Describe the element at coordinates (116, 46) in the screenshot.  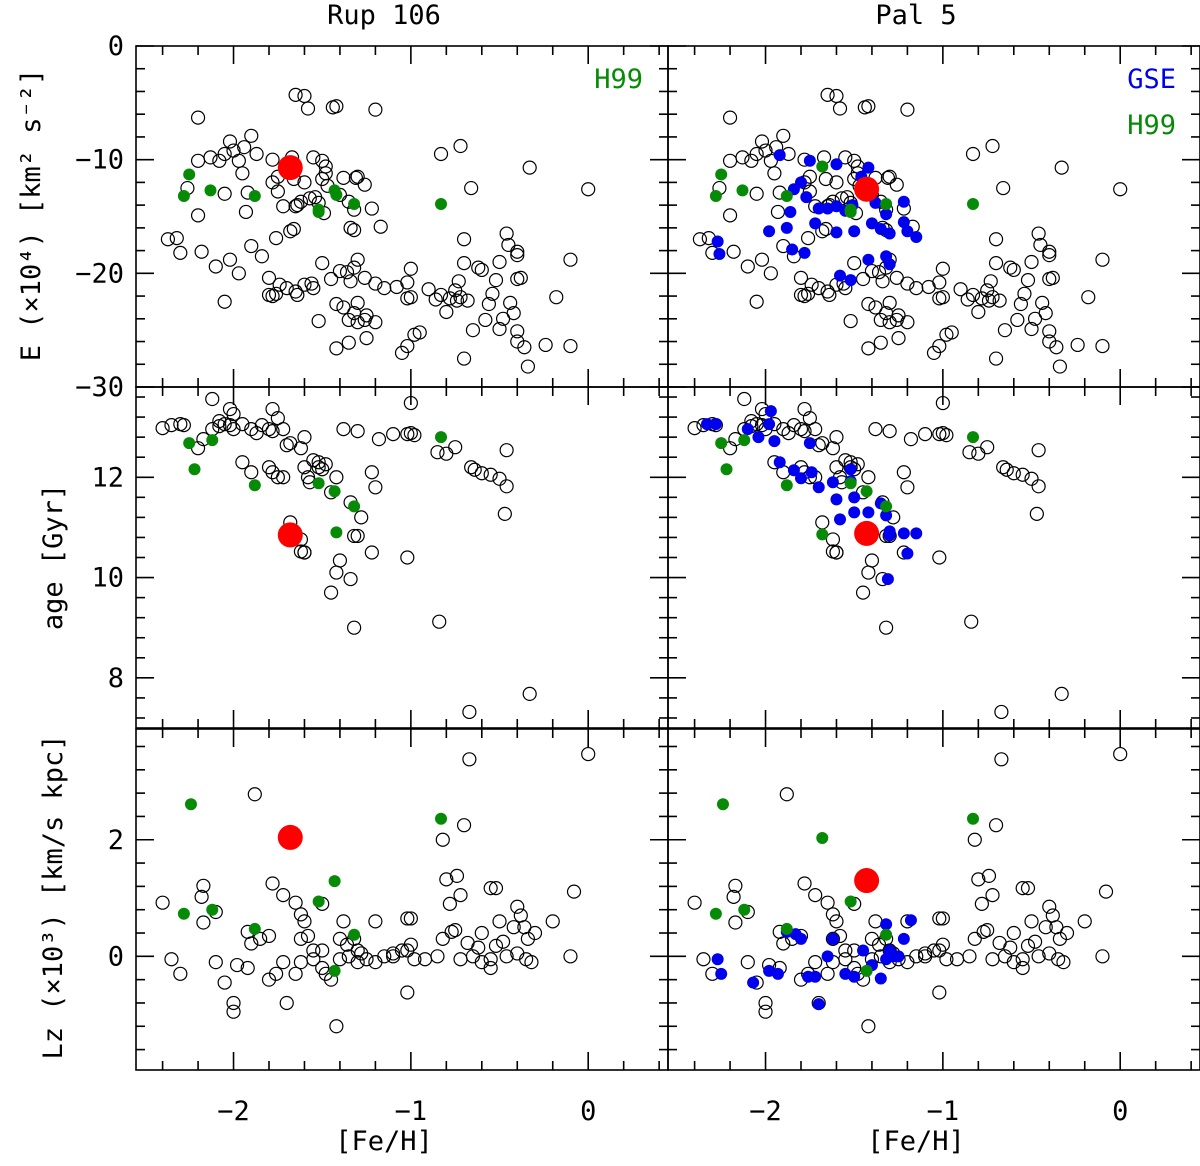
I see `y-tick-label-E: 0` at that location.